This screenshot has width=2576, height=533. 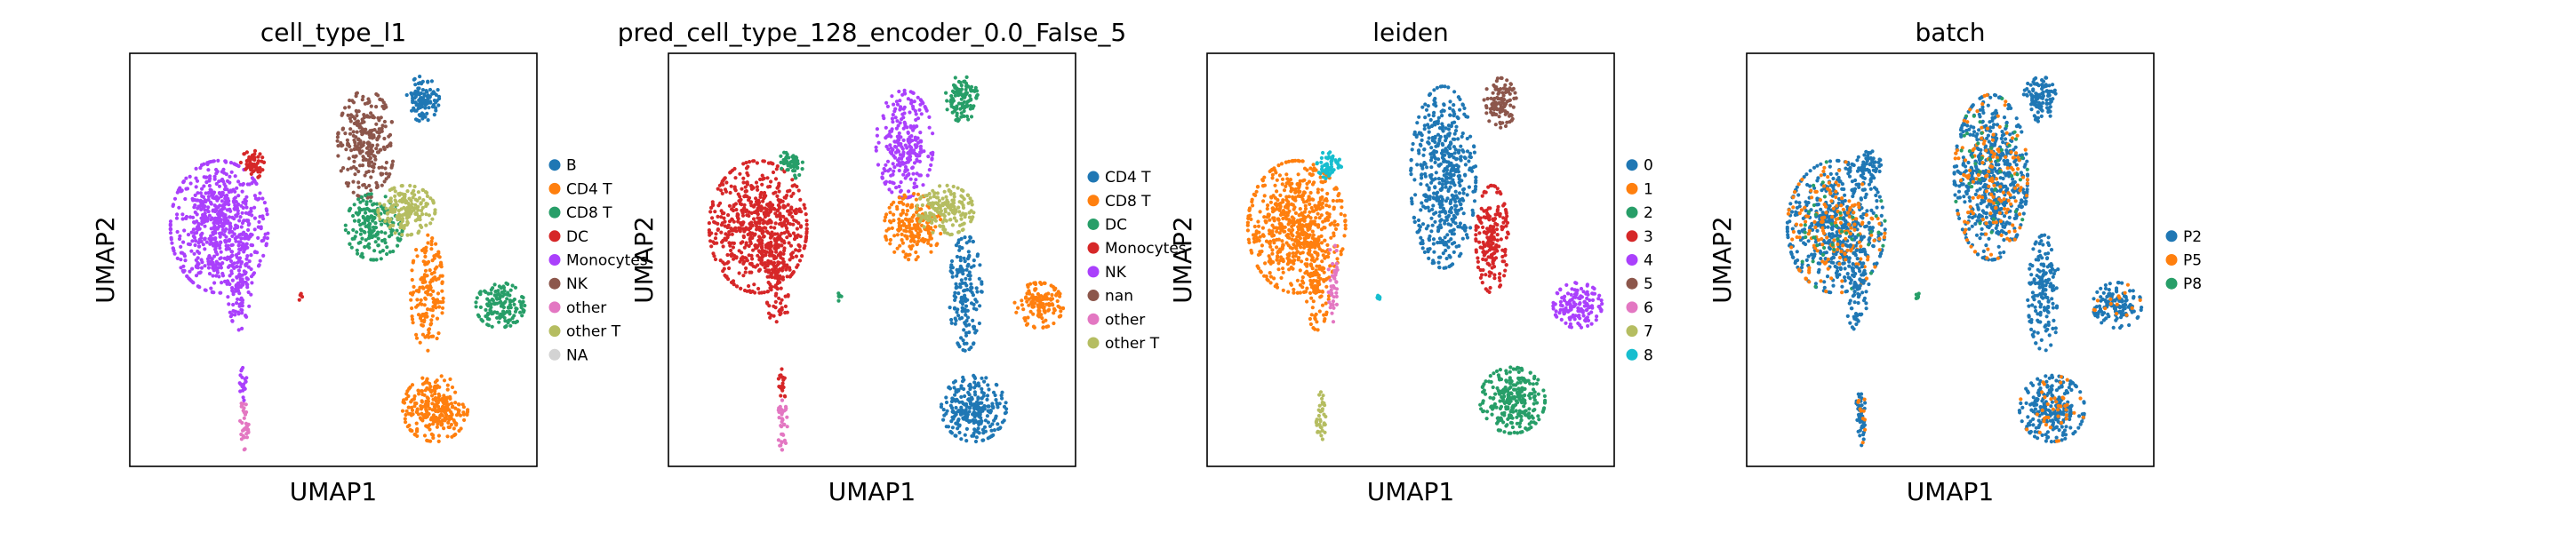 I want to click on legend-marker, so click(x=1093, y=272).